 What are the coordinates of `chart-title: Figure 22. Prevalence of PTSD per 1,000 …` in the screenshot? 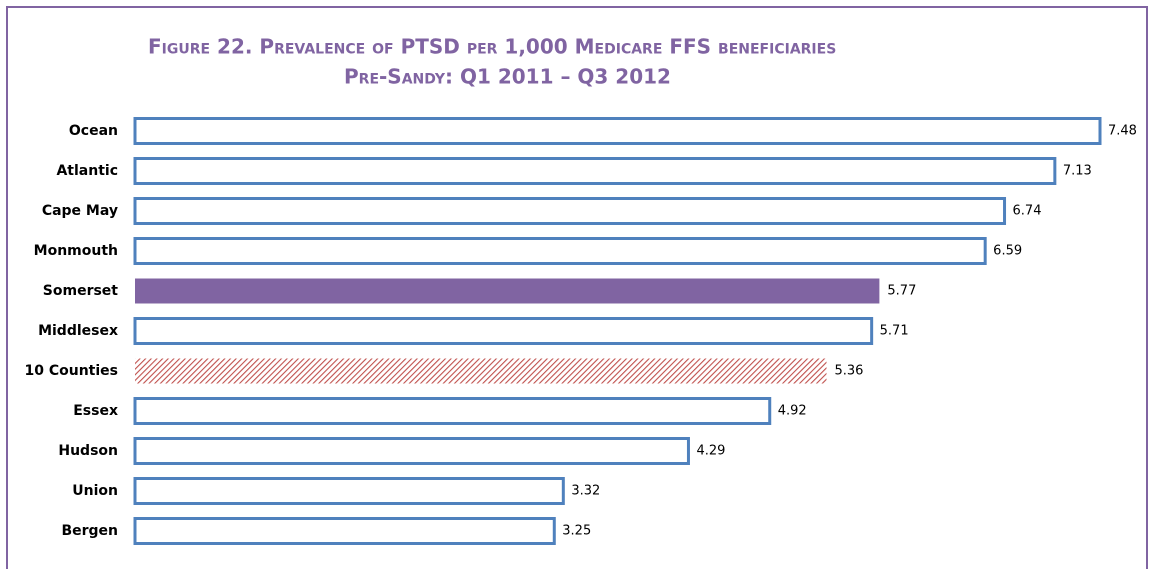 It's located at (492, 47).